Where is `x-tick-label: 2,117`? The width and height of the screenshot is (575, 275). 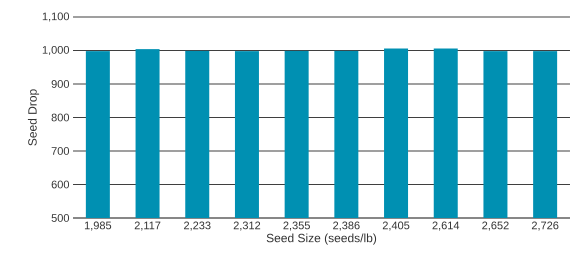
x-tick-label: 2,117 is located at coordinates (147, 226).